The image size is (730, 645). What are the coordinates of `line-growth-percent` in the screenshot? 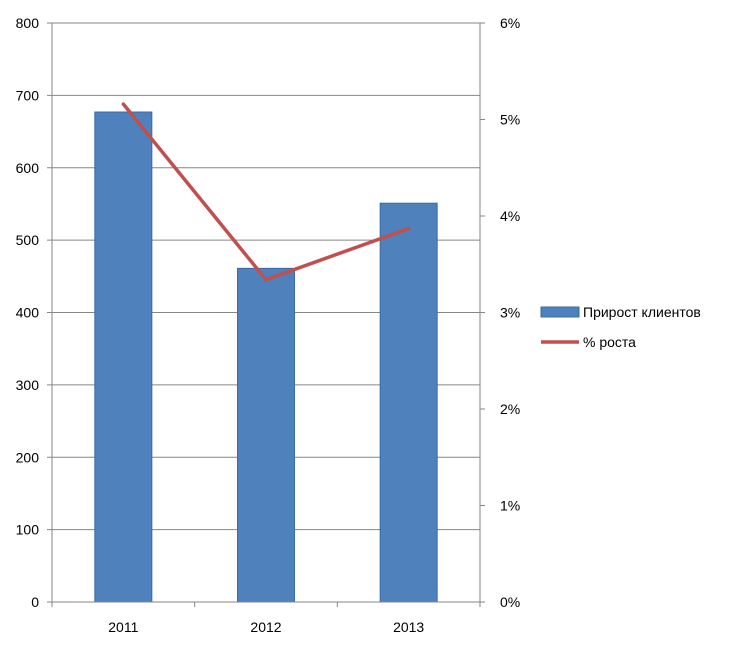 It's located at (266, 192).